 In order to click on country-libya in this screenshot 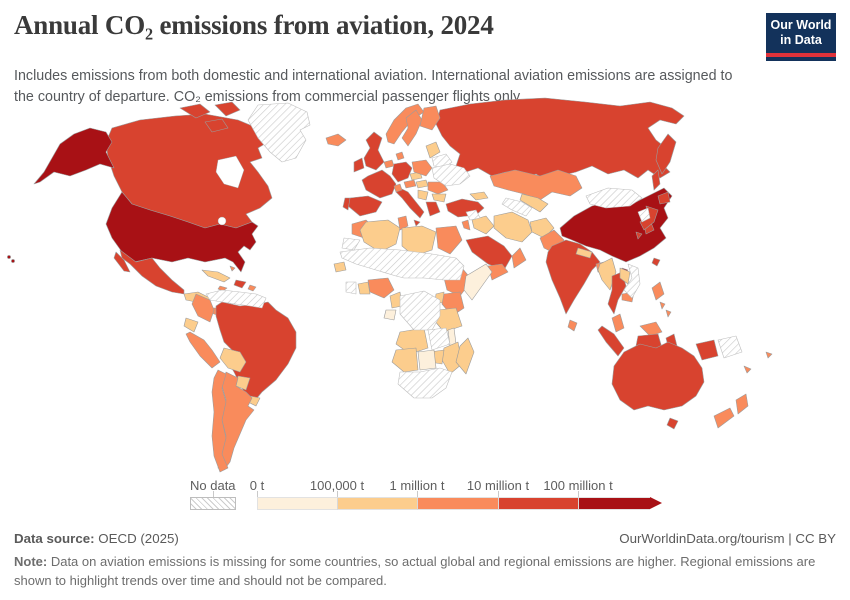, I will do `click(419, 241)`.